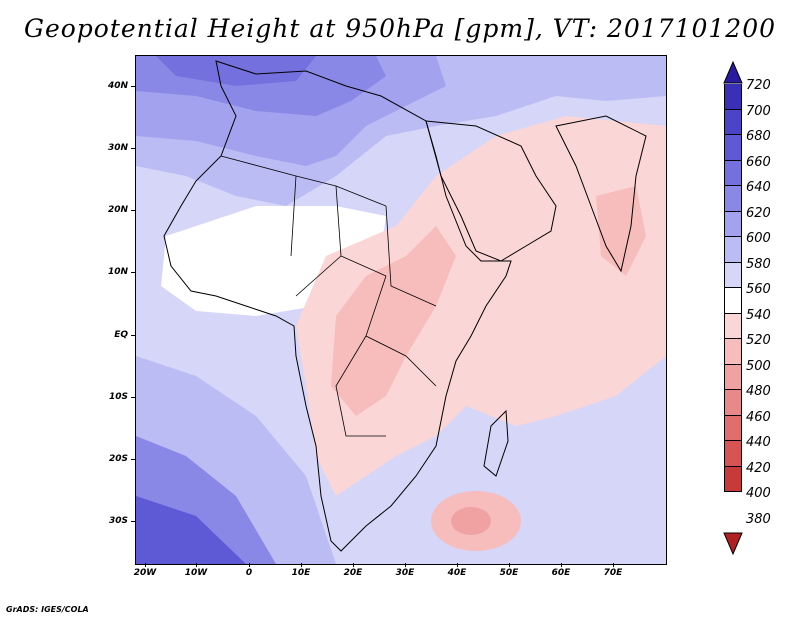 Image resolution: width=800 pixels, height=618 pixels. Describe the element at coordinates (196, 573) in the screenshot. I see `x-tick-label-10w: 10W` at that location.